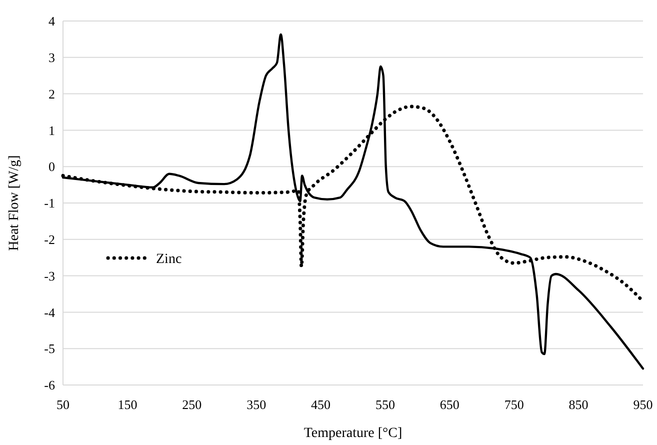 Image resolution: width=657 pixels, height=445 pixels. I want to click on x-tick-label: 150, so click(128, 404).